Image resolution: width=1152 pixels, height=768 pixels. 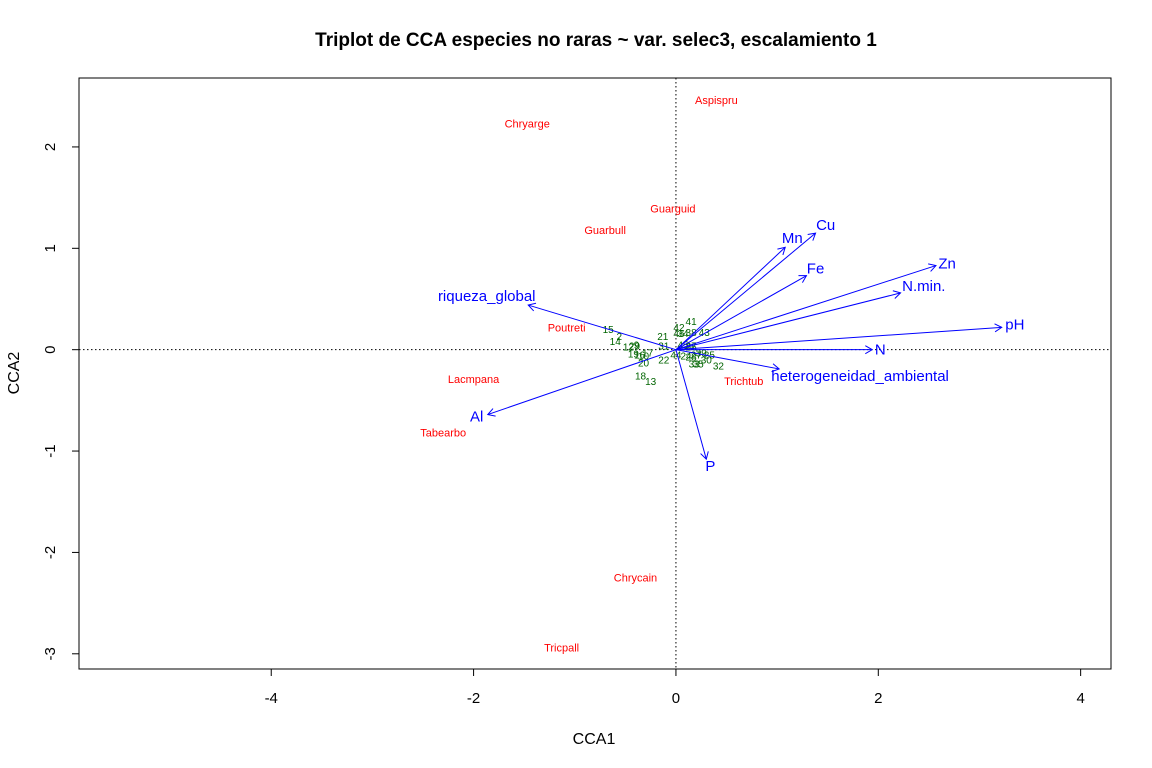 What do you see at coordinates (923, 286) in the screenshot?
I see `env-label: N.min.` at bounding box center [923, 286].